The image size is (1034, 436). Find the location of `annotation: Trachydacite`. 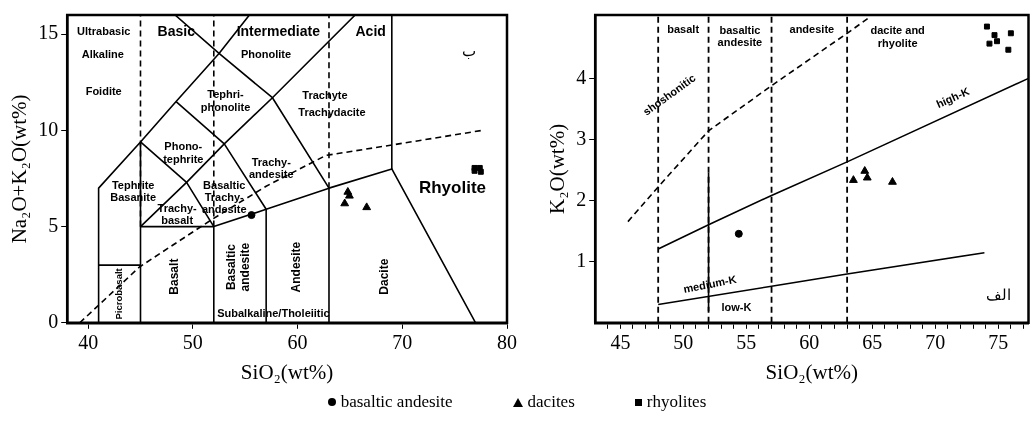

annotation: Trachydacite is located at coordinates (332, 112).